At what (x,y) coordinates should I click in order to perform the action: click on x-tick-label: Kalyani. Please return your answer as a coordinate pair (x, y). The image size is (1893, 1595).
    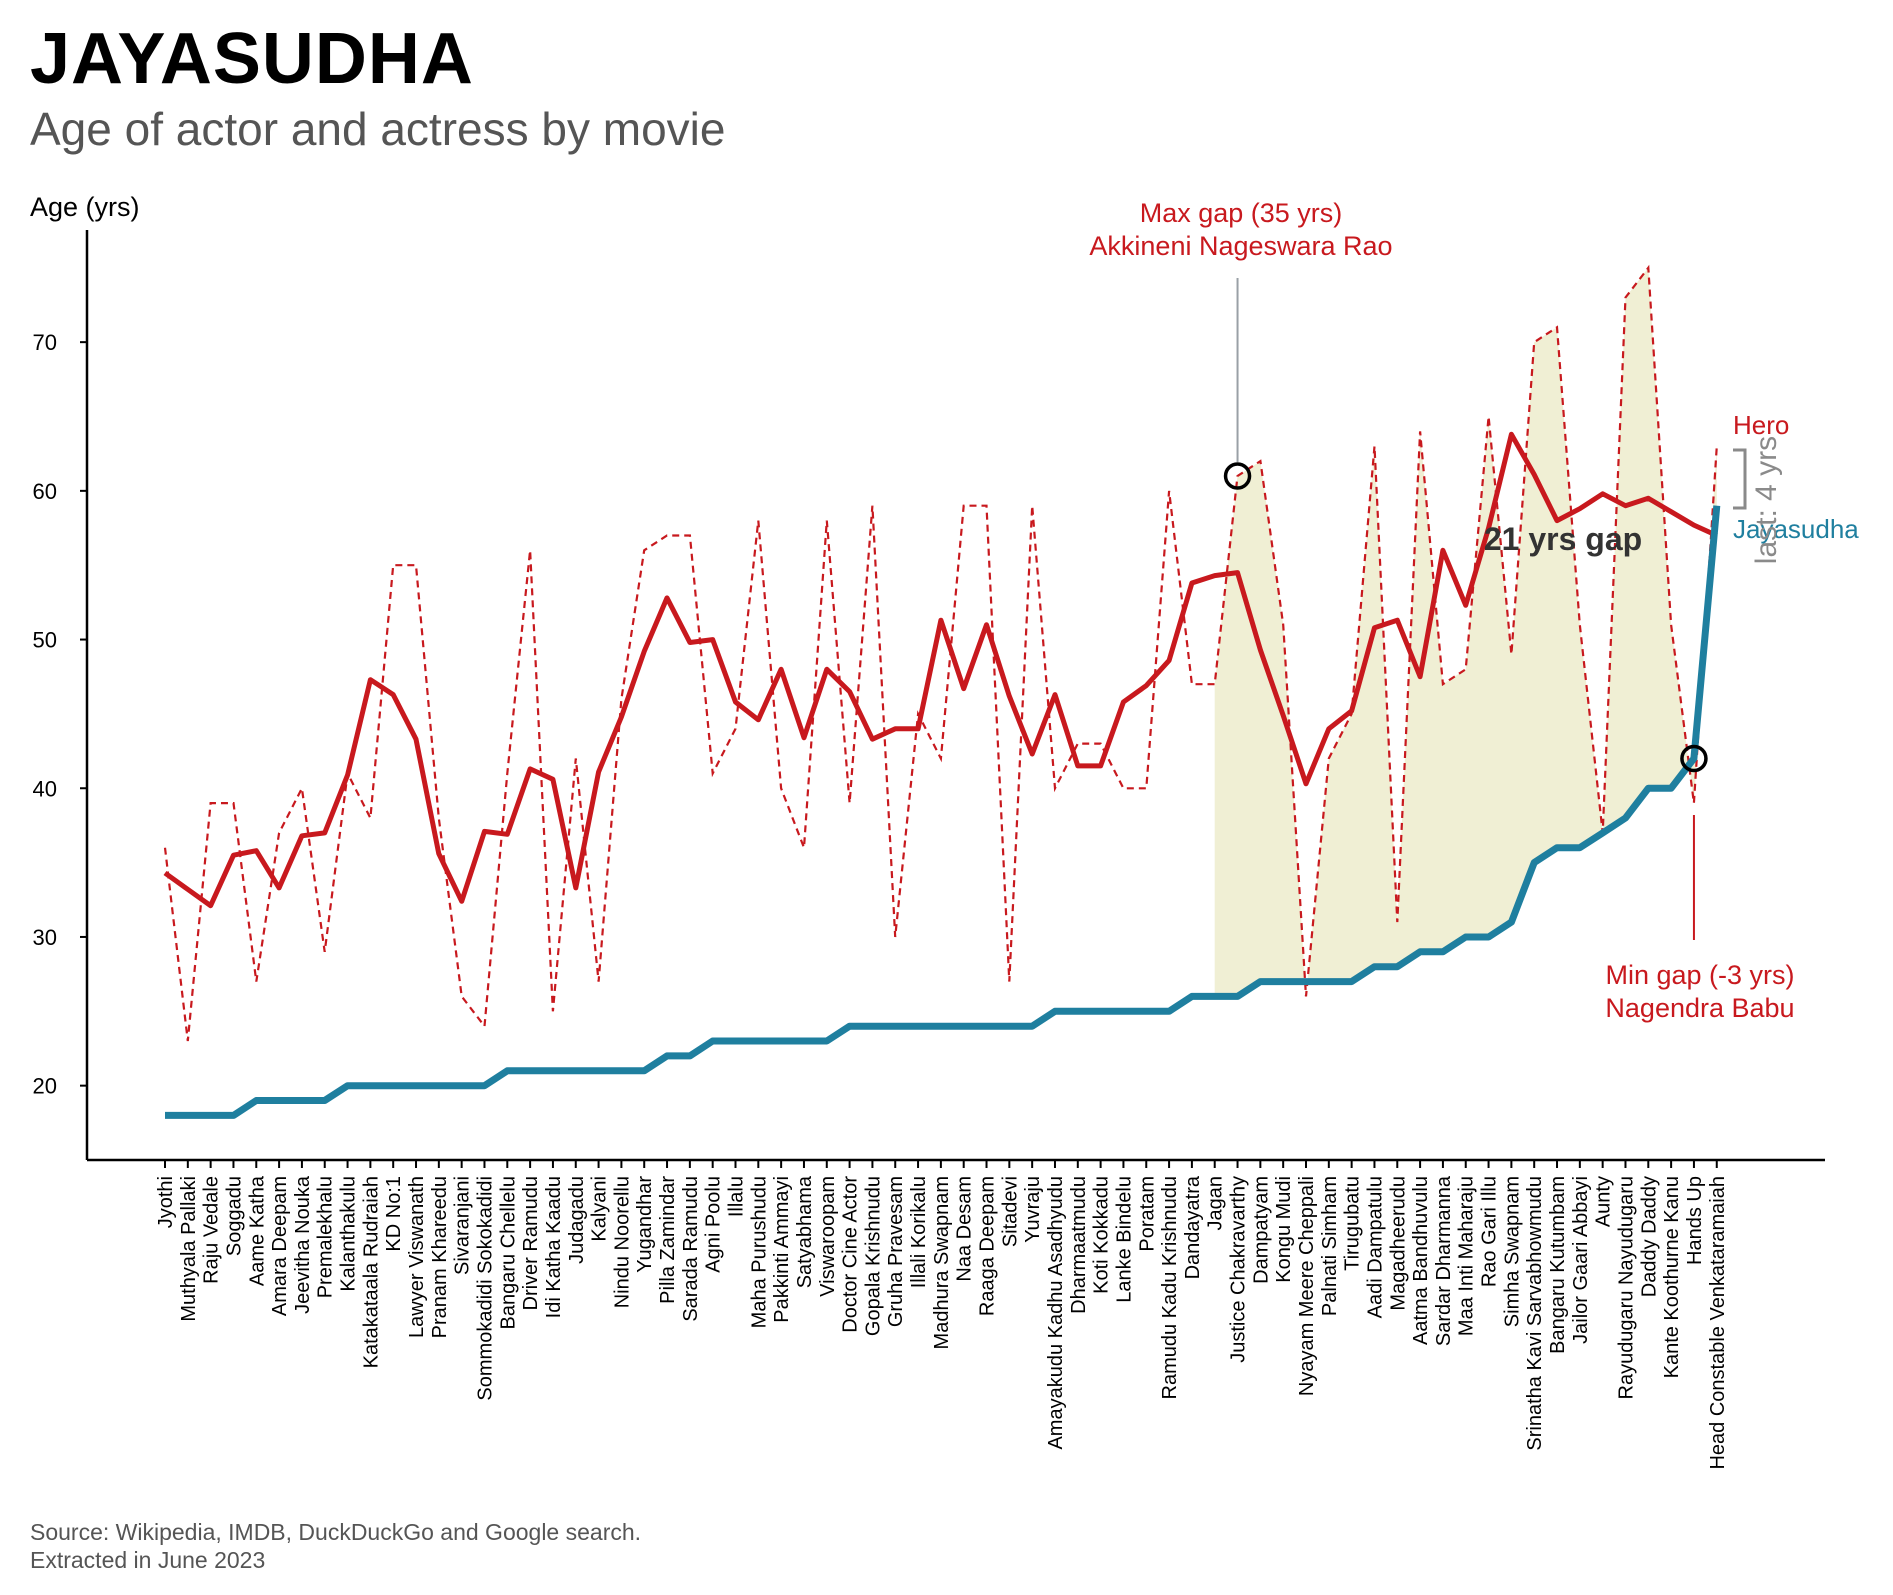
    Looking at the image, I should click on (600, 1209).